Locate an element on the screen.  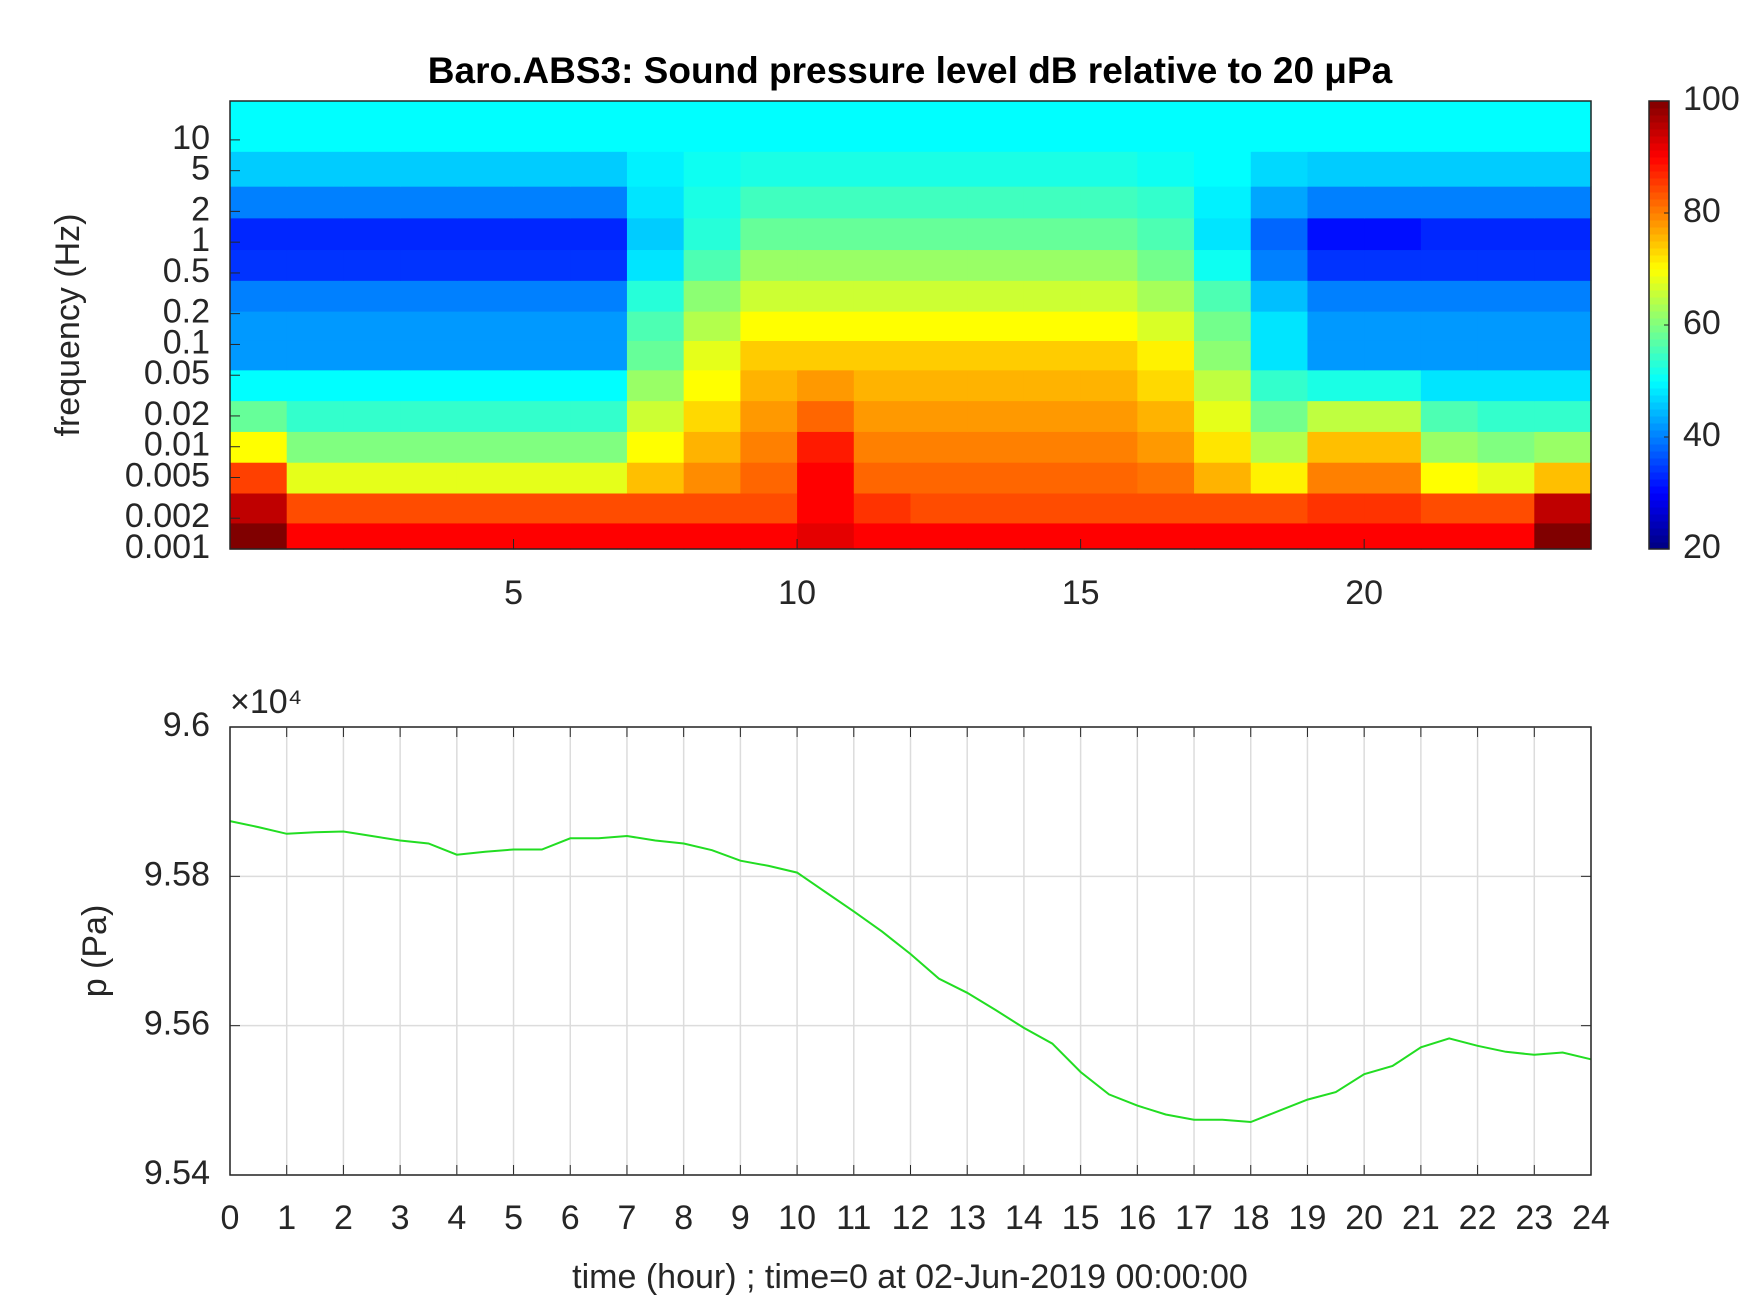
y-tick-label: 10 is located at coordinates (191, 138).